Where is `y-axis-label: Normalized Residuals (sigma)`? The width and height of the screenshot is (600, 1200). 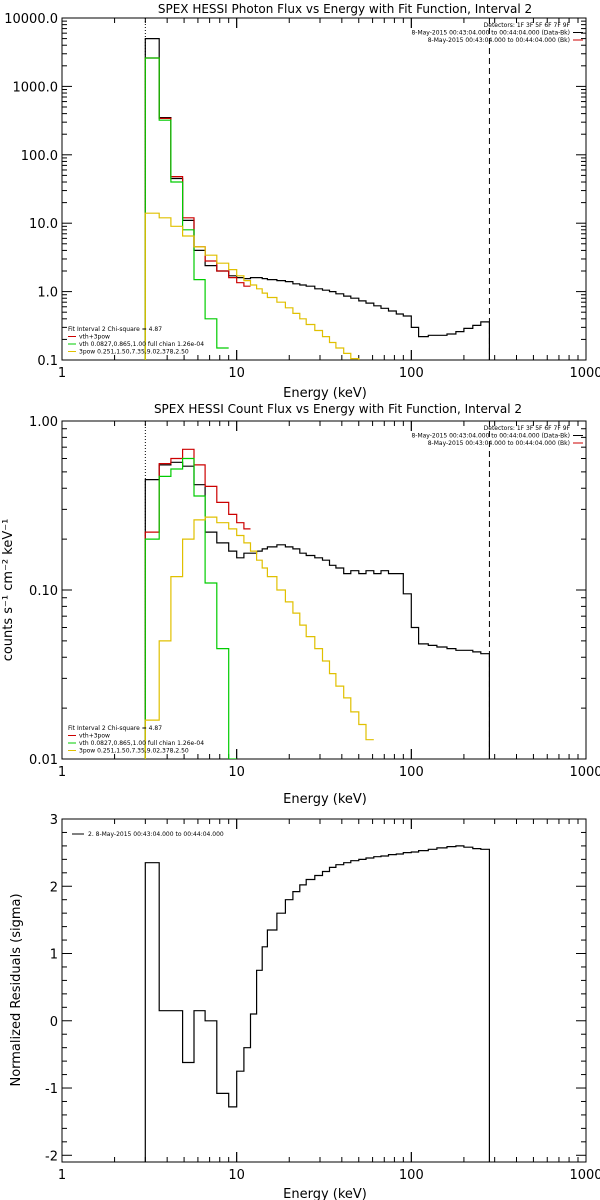
y-axis-label: Normalized Residuals (sigma) is located at coordinates (16, 989).